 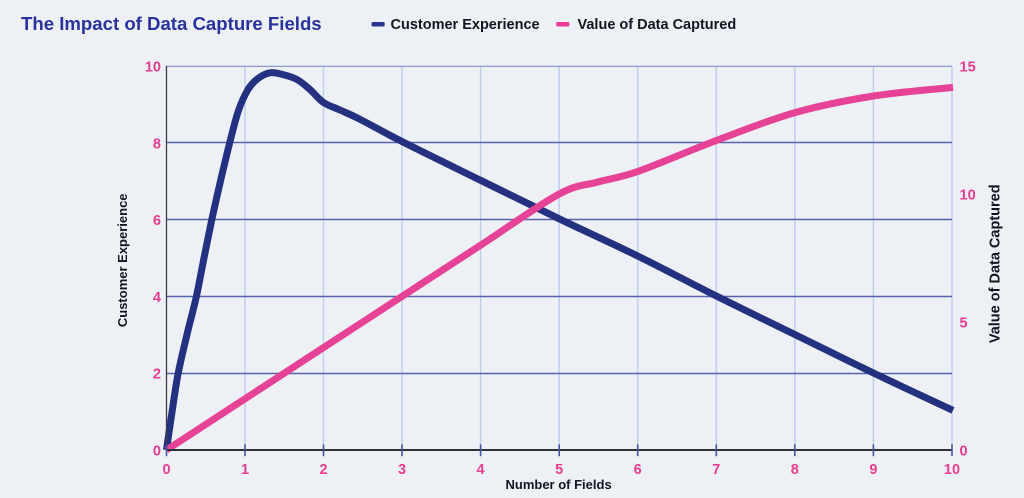 What do you see at coordinates (171, 23) in the screenshot?
I see `svg-text:The Impact of Data Capture Fie: The Impact of Data Capture Fields` at bounding box center [171, 23].